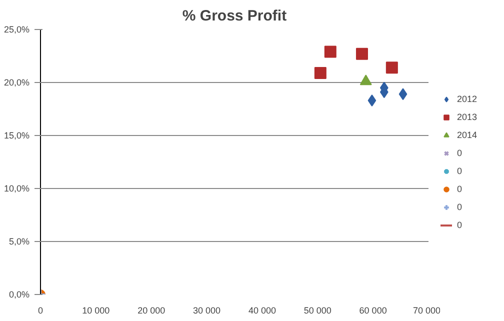 The image size is (504, 321). What do you see at coordinates (17, 83) in the screenshot?
I see `y-tick-label: 20,0%` at bounding box center [17, 83].